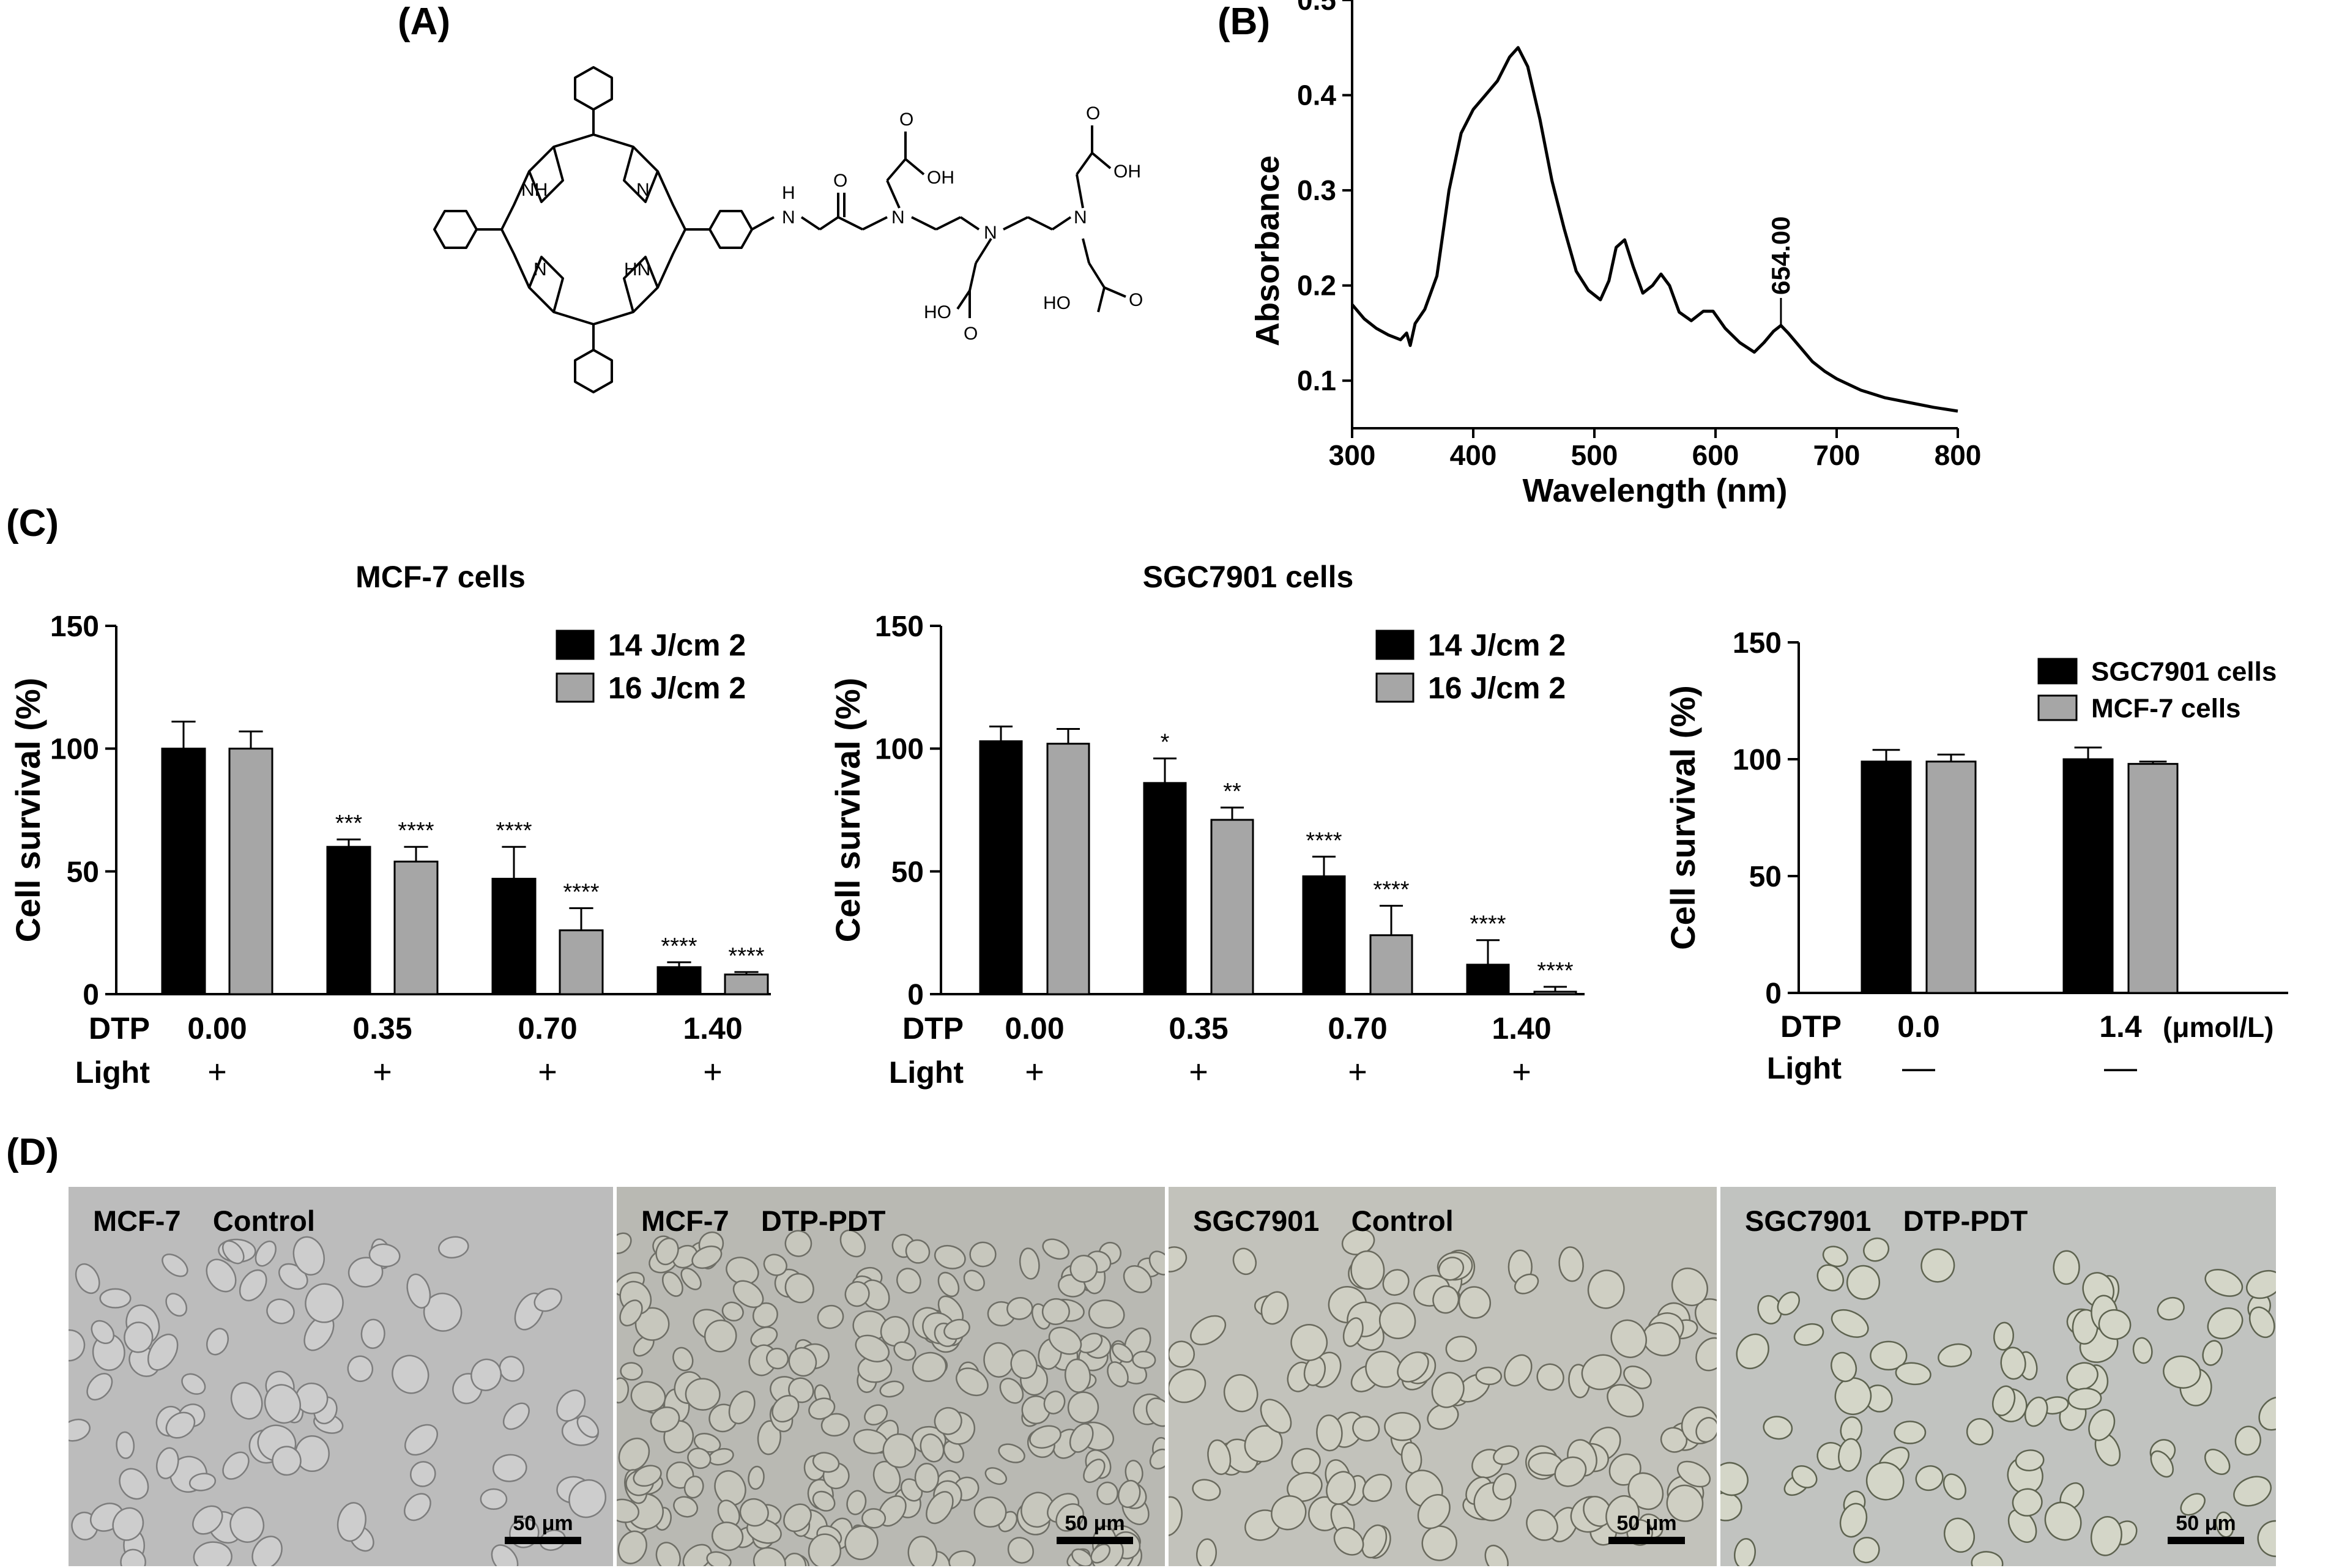  What do you see at coordinates (677, 645) in the screenshot?
I see `legend-label: 14 J/cm 2` at bounding box center [677, 645].